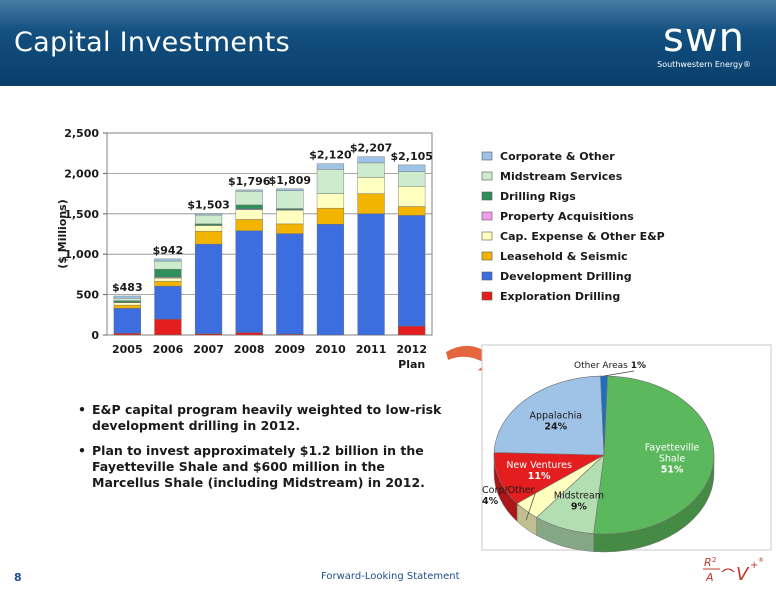  I want to click on bar-total-label: $2,120, so click(330, 155).